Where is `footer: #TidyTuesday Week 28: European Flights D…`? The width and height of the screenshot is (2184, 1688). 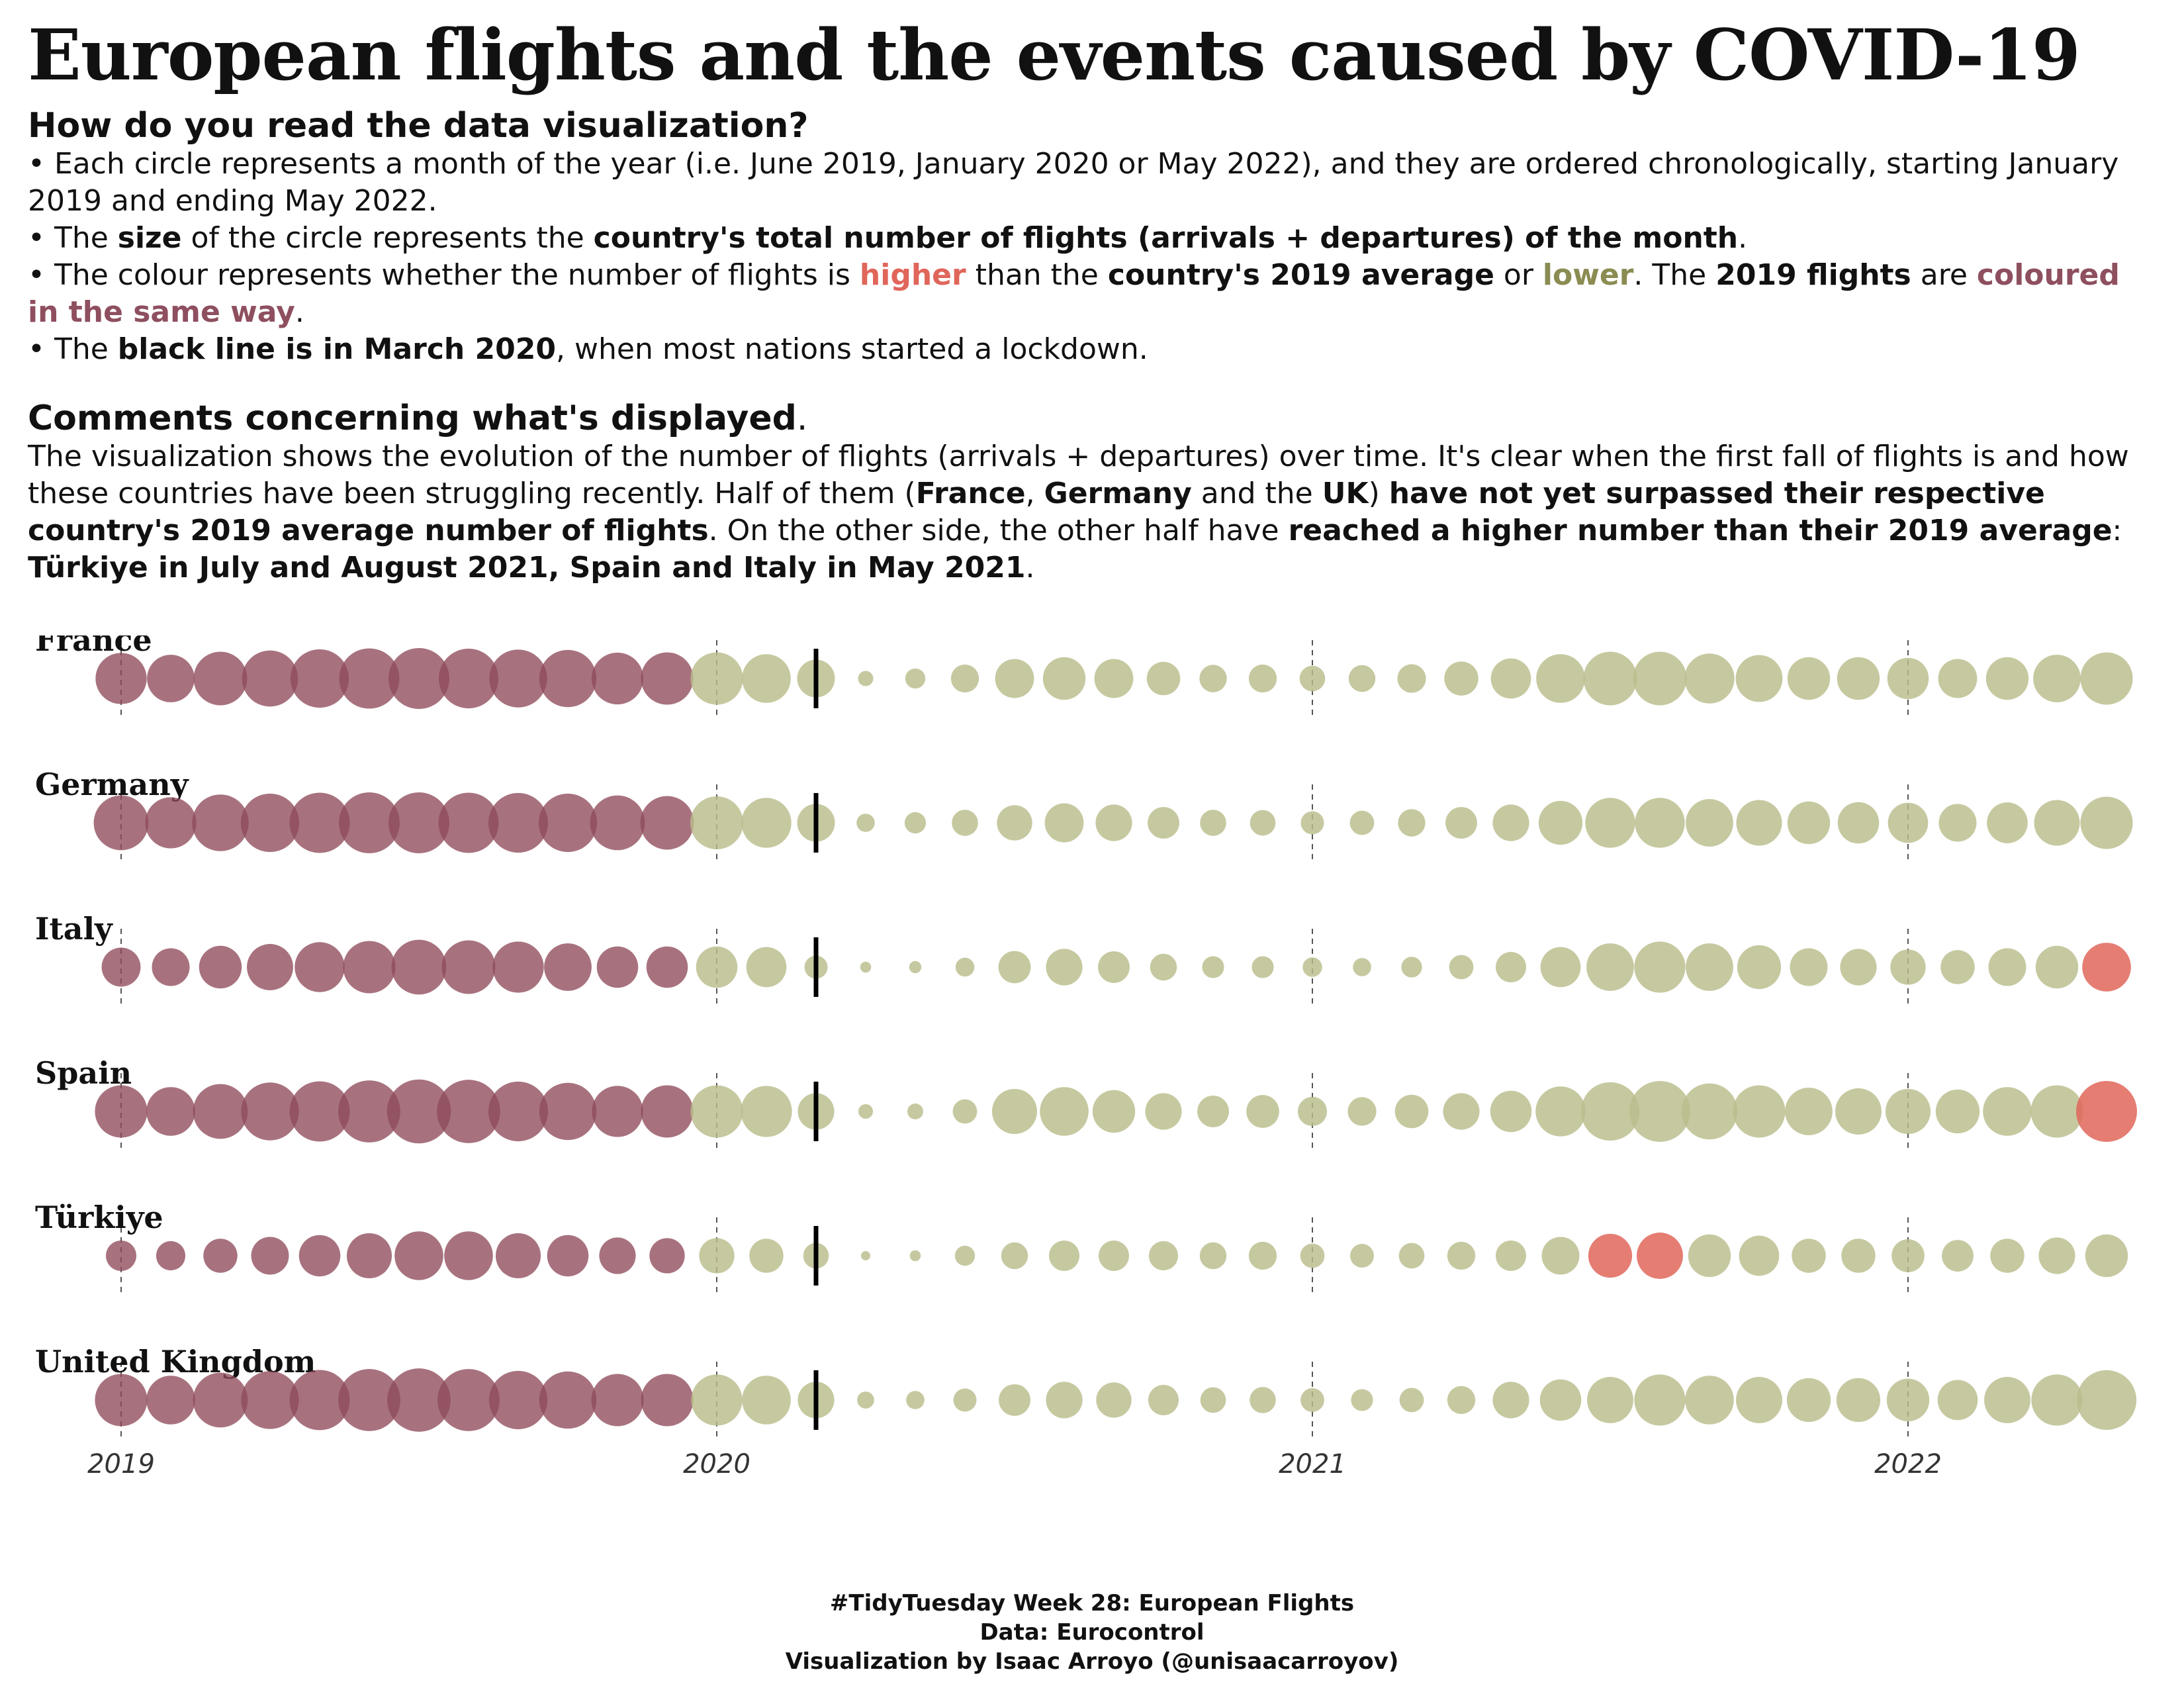 footer: #TidyTuesday Week 28: European Flights D… is located at coordinates (1092, 1632).